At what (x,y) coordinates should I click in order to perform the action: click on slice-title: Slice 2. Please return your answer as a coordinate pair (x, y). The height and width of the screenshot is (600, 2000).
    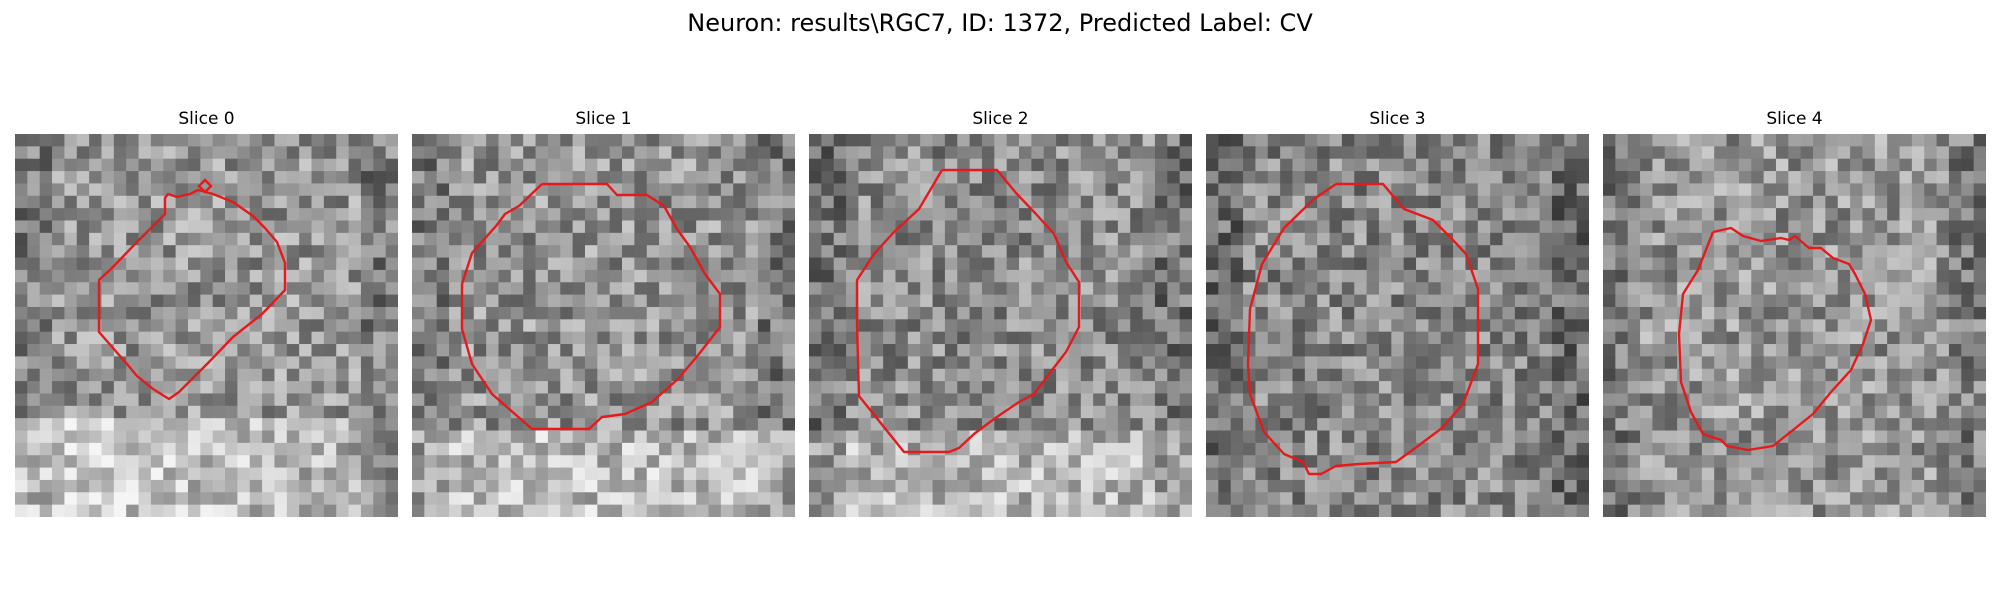
    Looking at the image, I should click on (1000, 119).